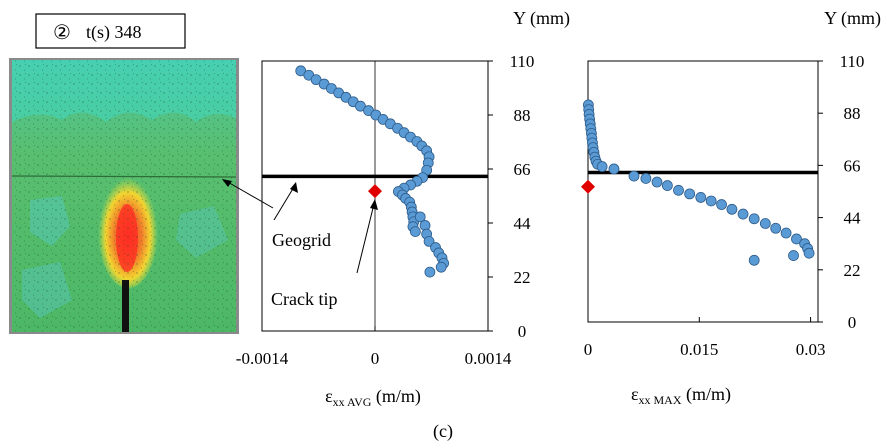 The image size is (887, 448). Describe the element at coordinates (699, 349) in the screenshot. I see `x-tick-label: 0.015` at that location.